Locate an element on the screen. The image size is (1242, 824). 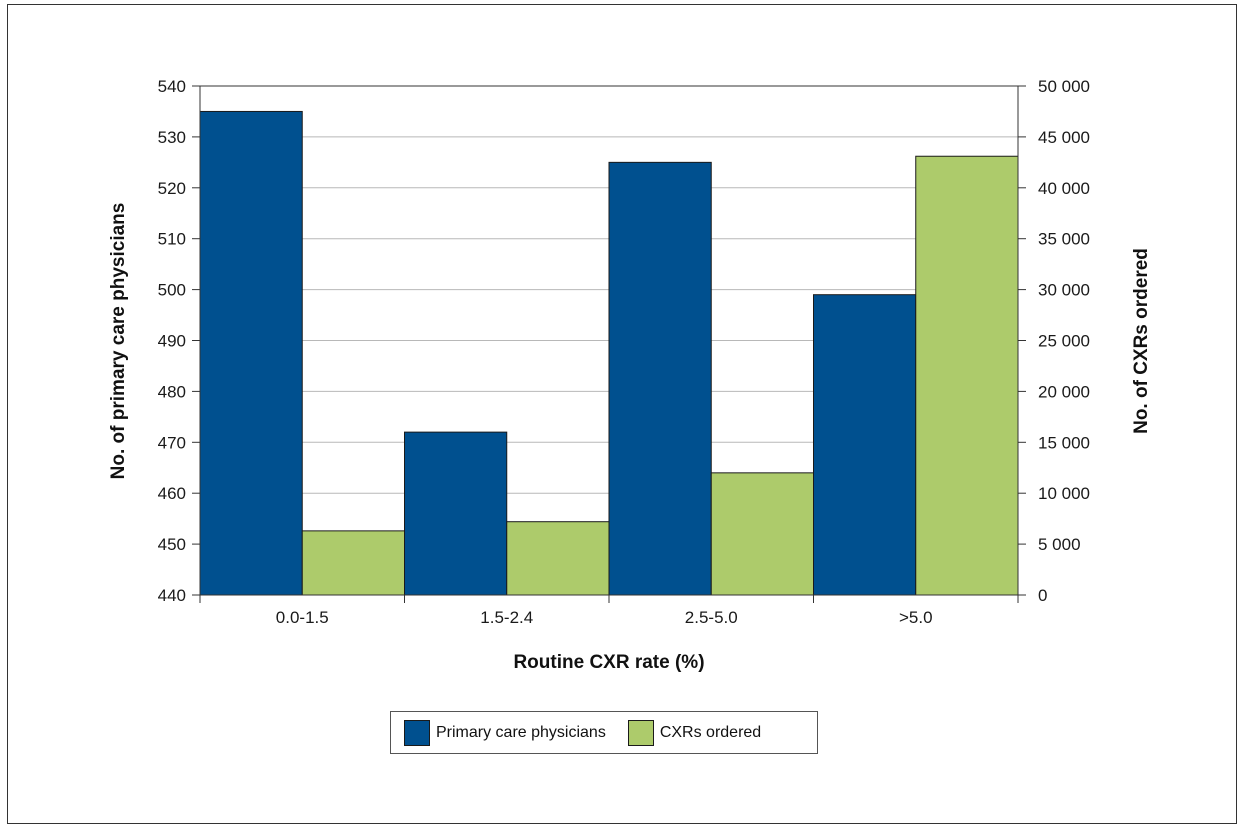
legend-label-cxrs: CXRs ordered is located at coordinates (710, 732).